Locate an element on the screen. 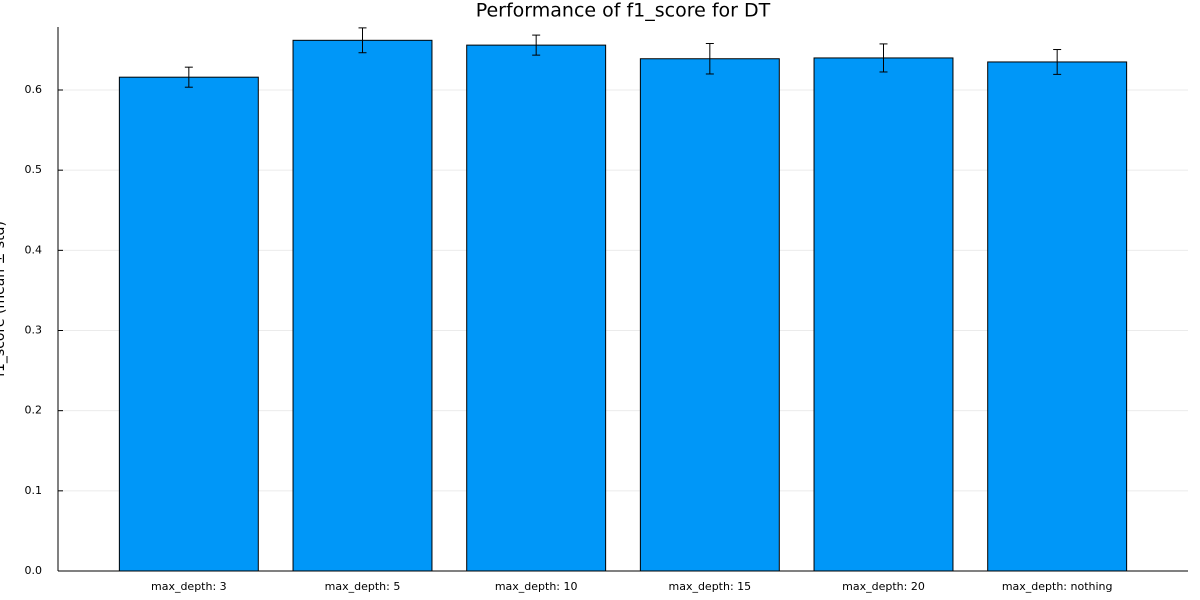 Image resolution: width=1200 pixels, height=600 pixels. x-tick-label: max_depth: 20 is located at coordinates (883, 586).